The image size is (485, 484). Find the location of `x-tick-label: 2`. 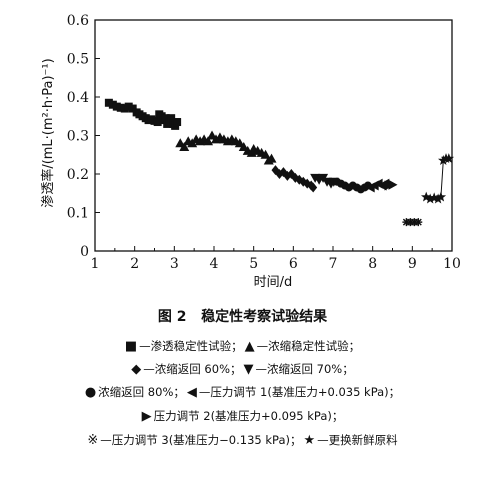

x-tick-label: 2 is located at coordinates (134, 264).